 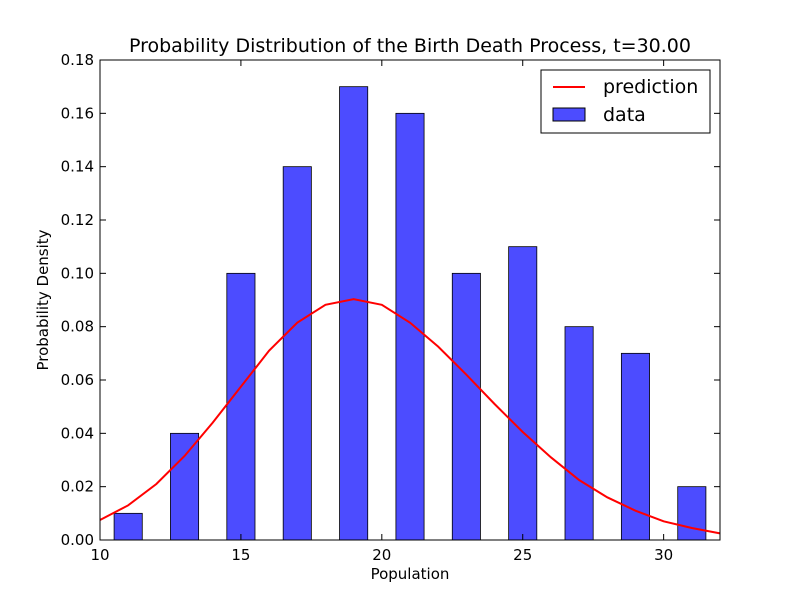 What do you see at coordinates (77, 433) in the screenshot?
I see `y-tick-label-2: 0.04` at bounding box center [77, 433].